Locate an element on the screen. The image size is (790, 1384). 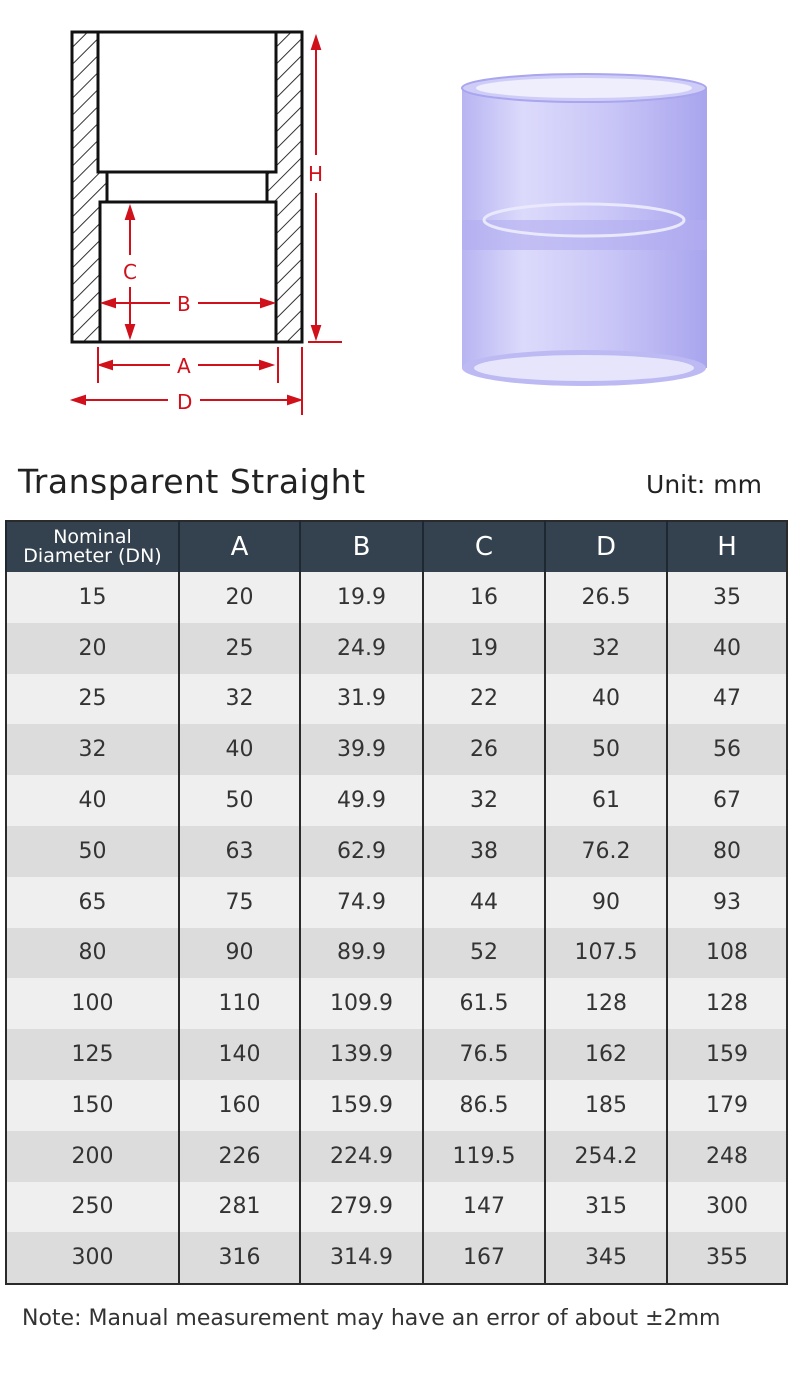
table-row: 200 226 224.9 119.5 254.2 248 is located at coordinates (396, 1156).